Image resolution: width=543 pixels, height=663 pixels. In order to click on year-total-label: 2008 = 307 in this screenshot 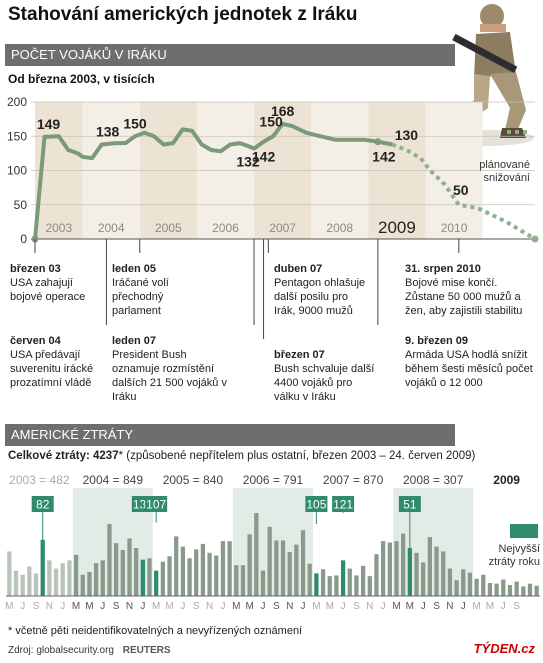, I will do `click(433, 480)`.